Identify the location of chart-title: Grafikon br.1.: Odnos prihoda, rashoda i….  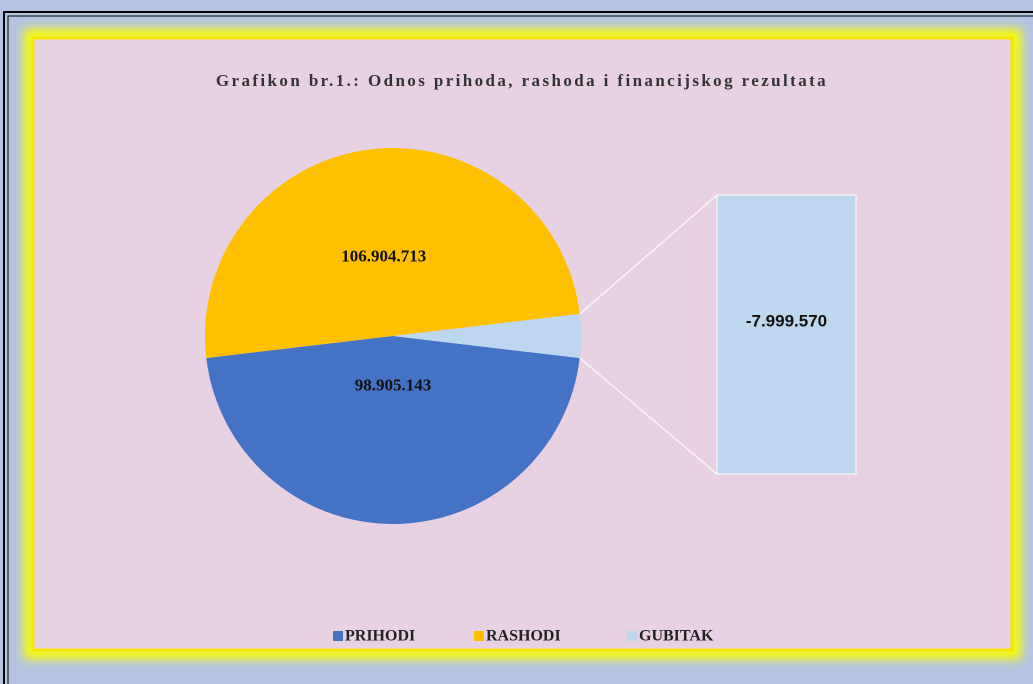
(522, 80).